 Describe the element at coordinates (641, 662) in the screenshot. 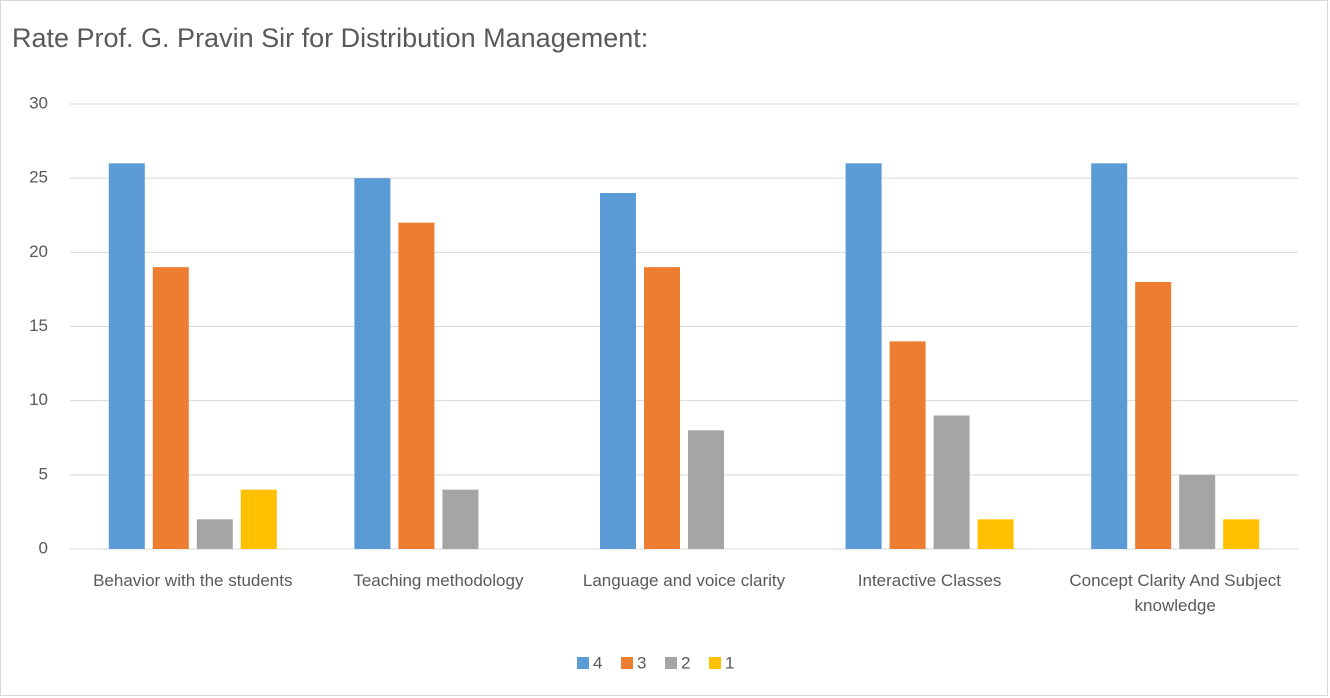

I see `legend-label: 3` at that location.